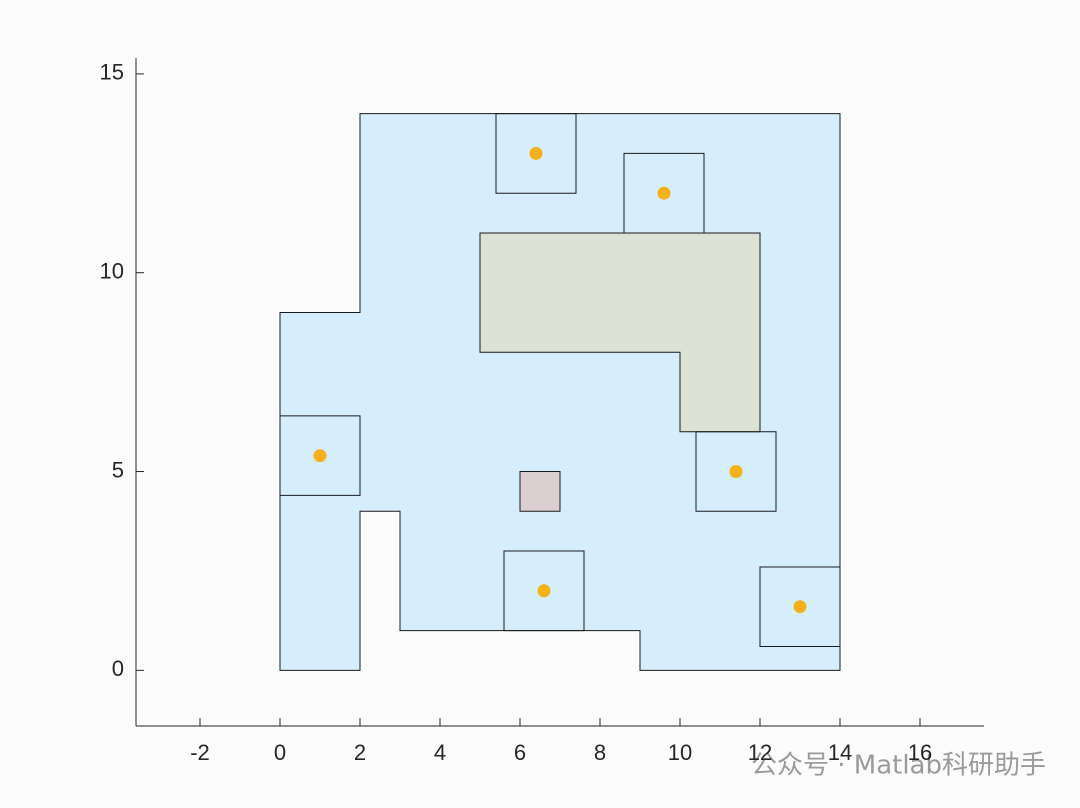 This screenshot has width=1080, height=808. I want to click on x-tick-label: 6, so click(520, 752).